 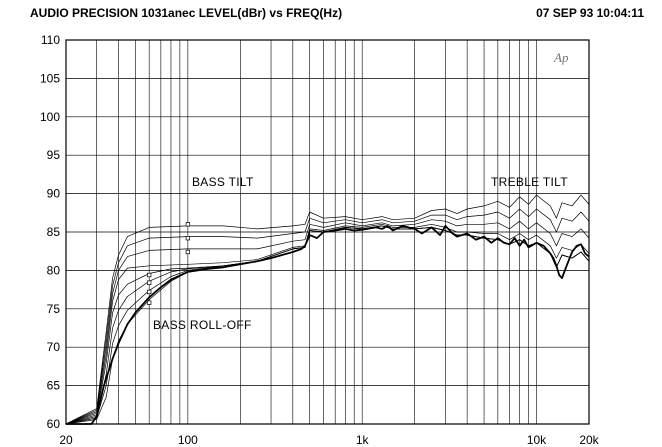 What do you see at coordinates (50, 40) in the screenshot?
I see `y-tick-label: 110` at bounding box center [50, 40].